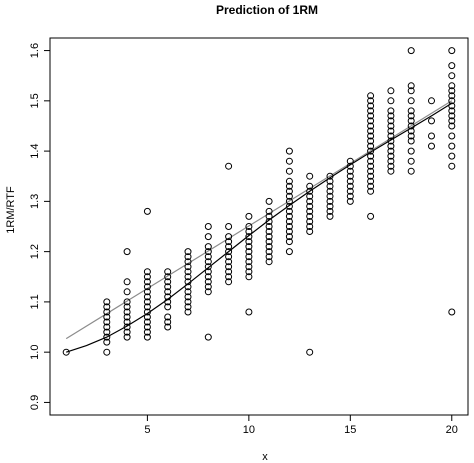 This screenshot has height=463, width=474. I want to click on y-tick-label: 1.3, so click(35, 201).